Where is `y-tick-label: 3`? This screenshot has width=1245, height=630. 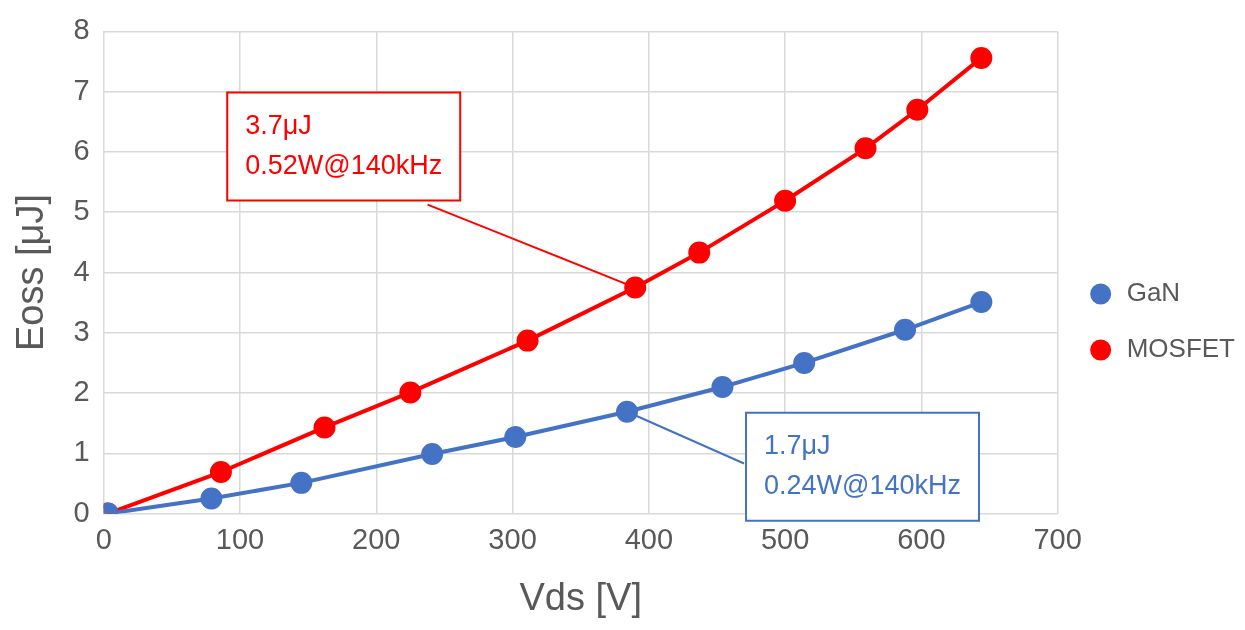
y-tick-label: 3 is located at coordinates (81, 330).